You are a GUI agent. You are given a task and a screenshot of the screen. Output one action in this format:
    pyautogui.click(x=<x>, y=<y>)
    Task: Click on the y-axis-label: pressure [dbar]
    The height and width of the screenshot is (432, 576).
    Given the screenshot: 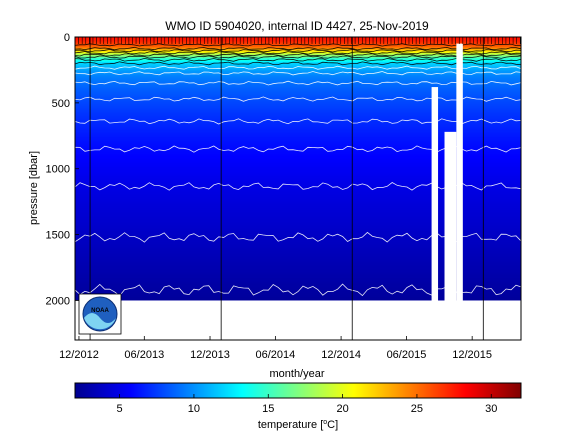 What is the action you would take?
    pyautogui.click(x=34, y=188)
    